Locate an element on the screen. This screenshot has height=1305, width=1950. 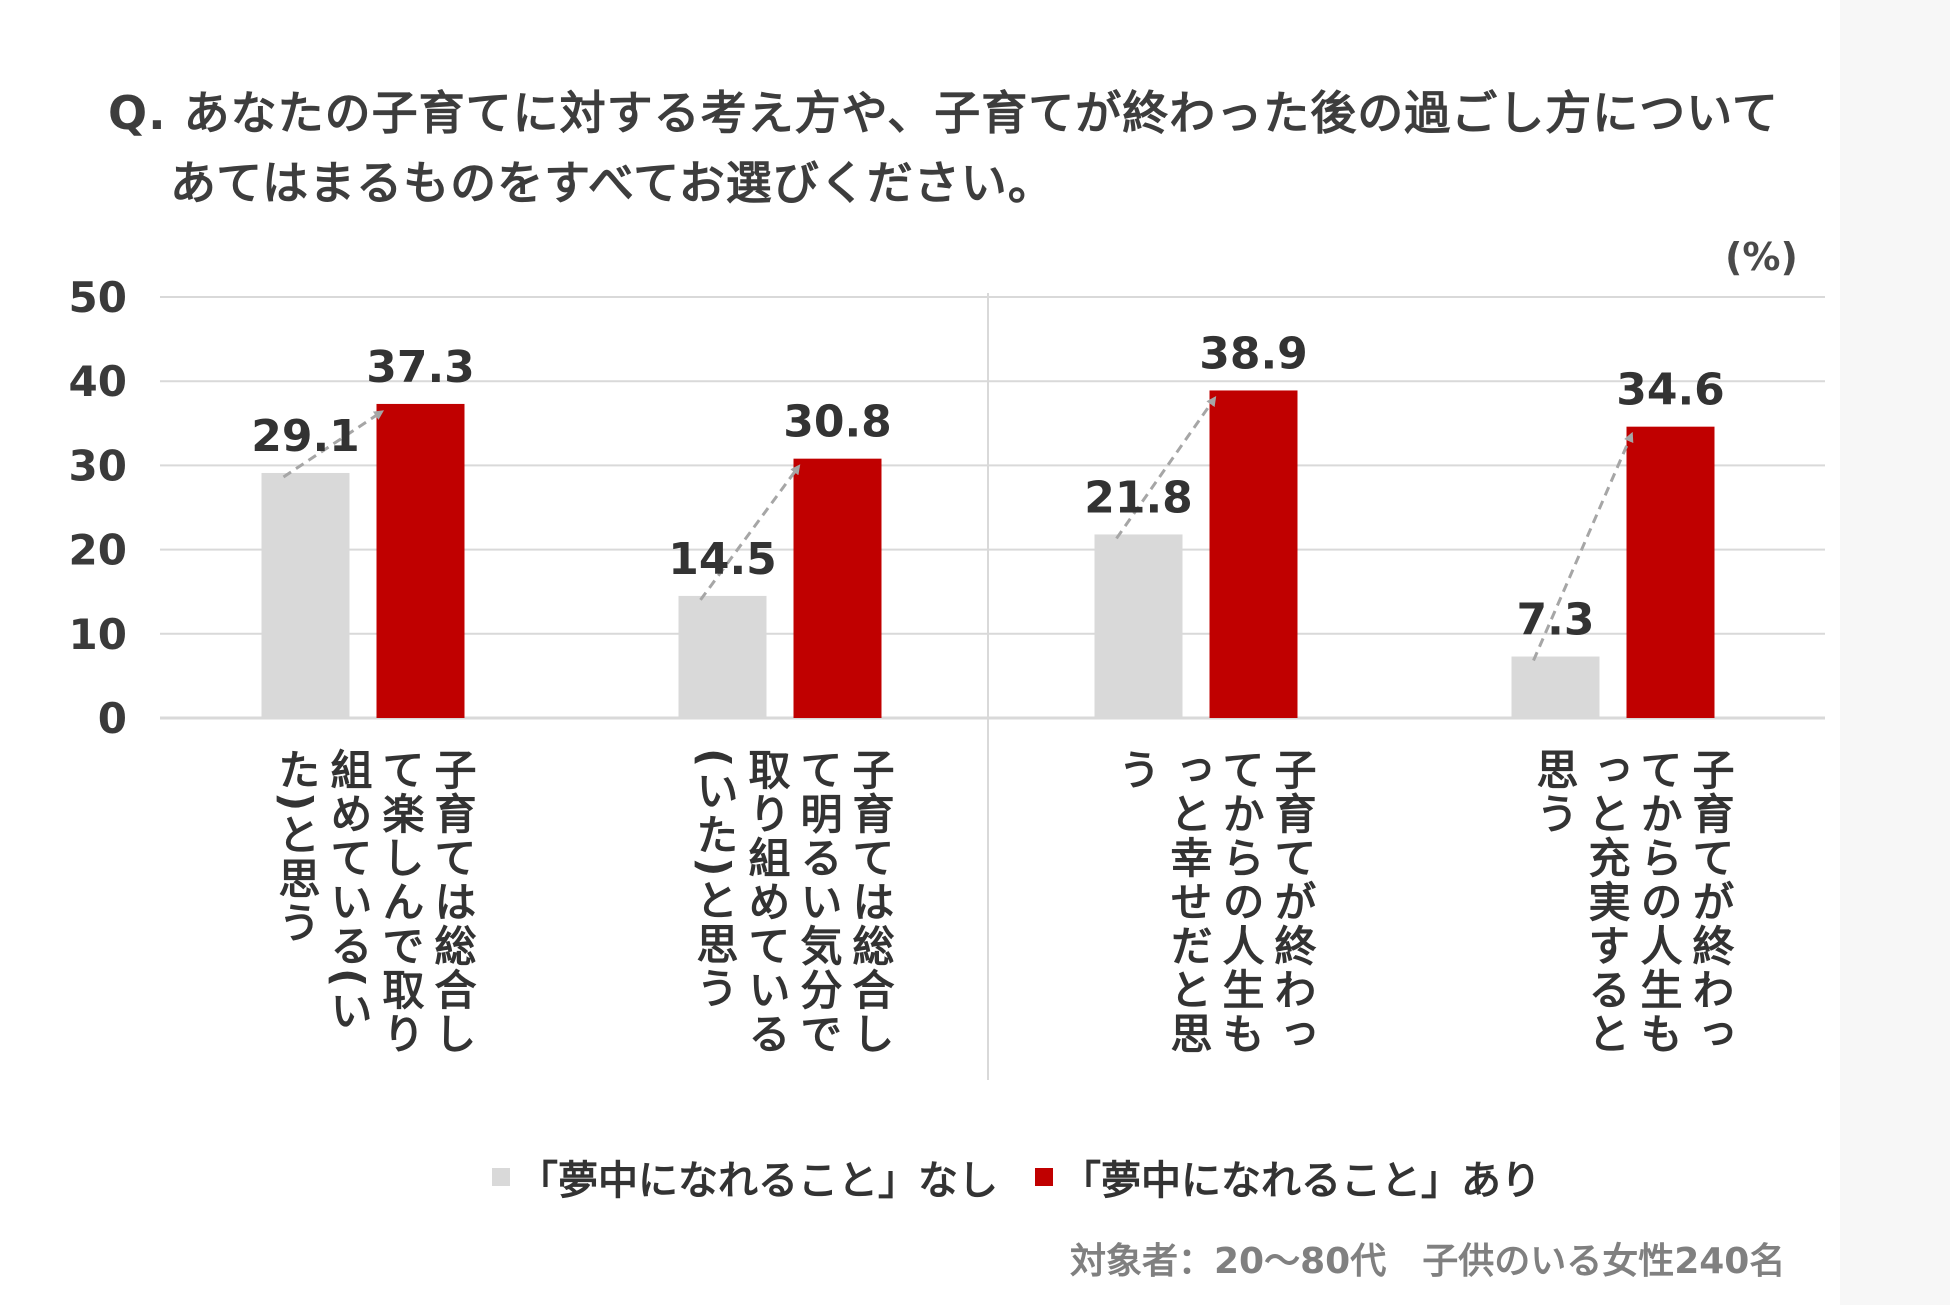
right-margin-band is located at coordinates (1895, 652).